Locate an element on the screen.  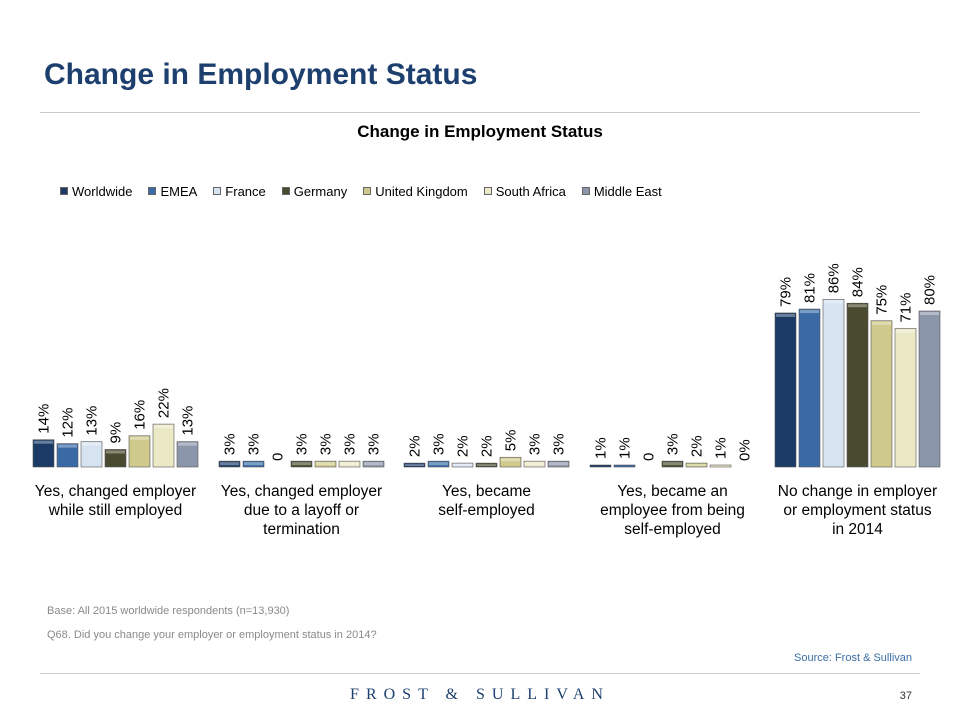
legend-item-france: France is located at coordinates (239, 191).